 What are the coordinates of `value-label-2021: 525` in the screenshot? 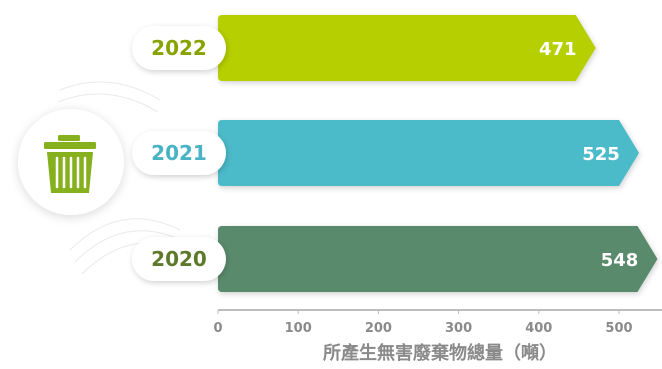 It's located at (601, 154).